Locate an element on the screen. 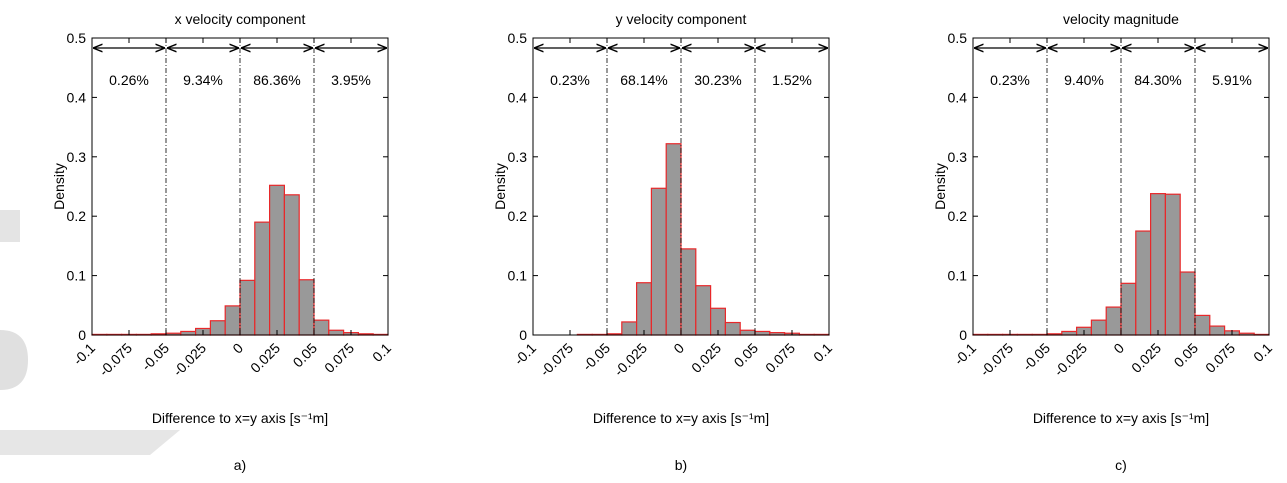  range-share-label: 9.40% is located at coordinates (1084, 80).